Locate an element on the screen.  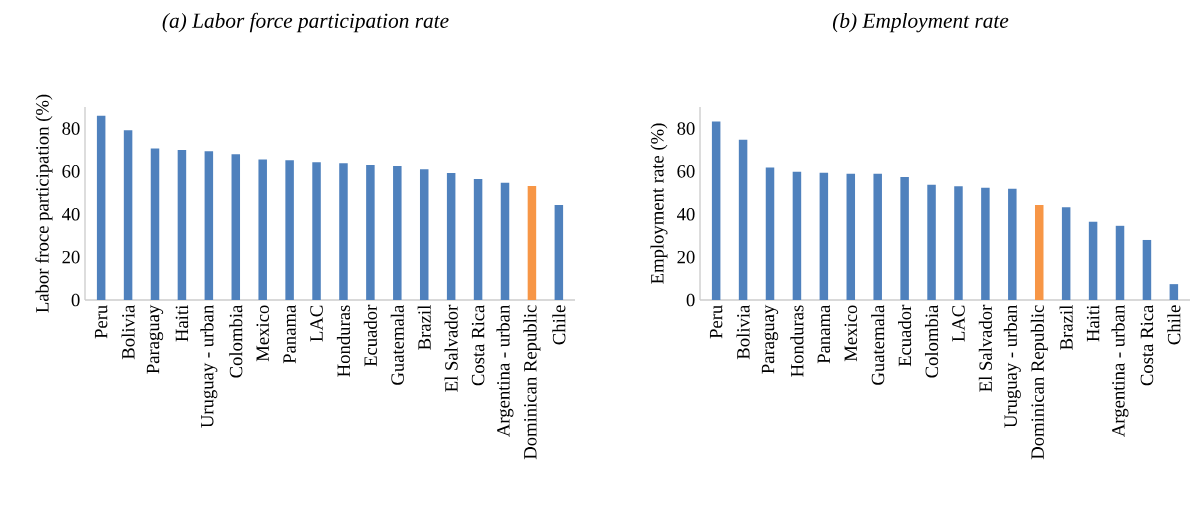
chart-title: (b) Employment rate is located at coordinates (920, 22).